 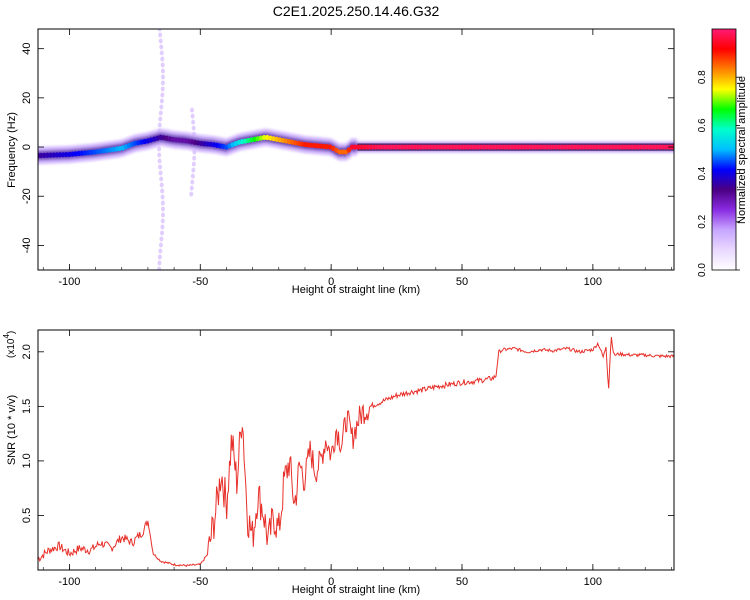 I want to click on snr-x-tick-label: -50, so click(x=200, y=582).